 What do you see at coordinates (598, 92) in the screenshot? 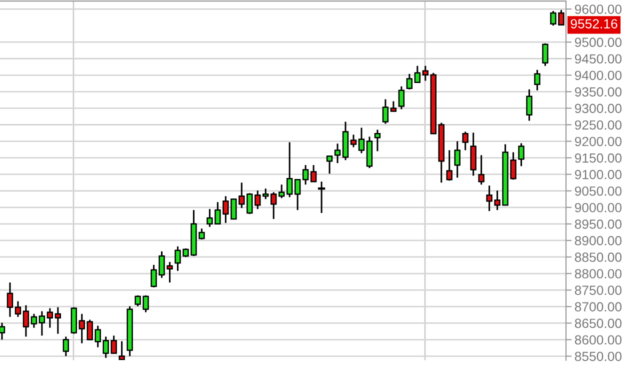
I see `y-tick-label: 9350.00` at bounding box center [598, 92].